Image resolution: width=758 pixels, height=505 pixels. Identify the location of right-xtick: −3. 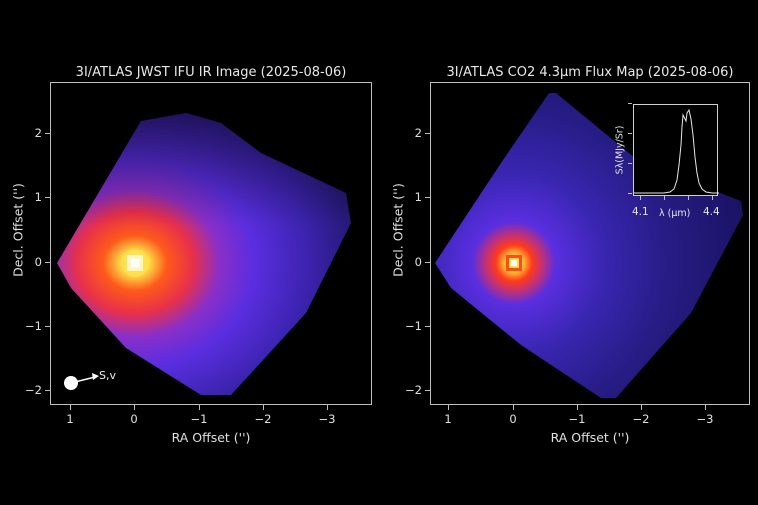
(705, 419).